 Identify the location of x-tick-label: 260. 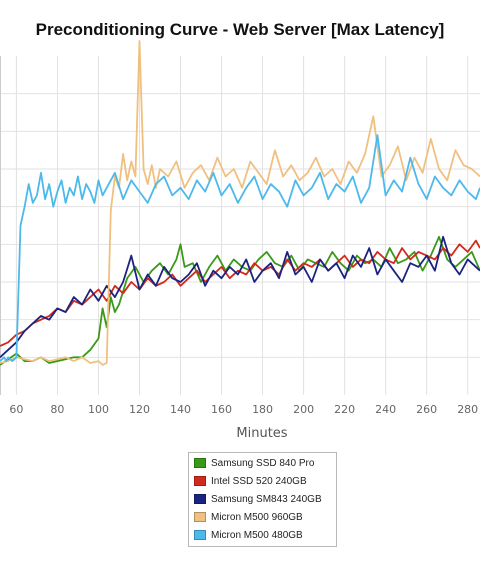
(426, 409).